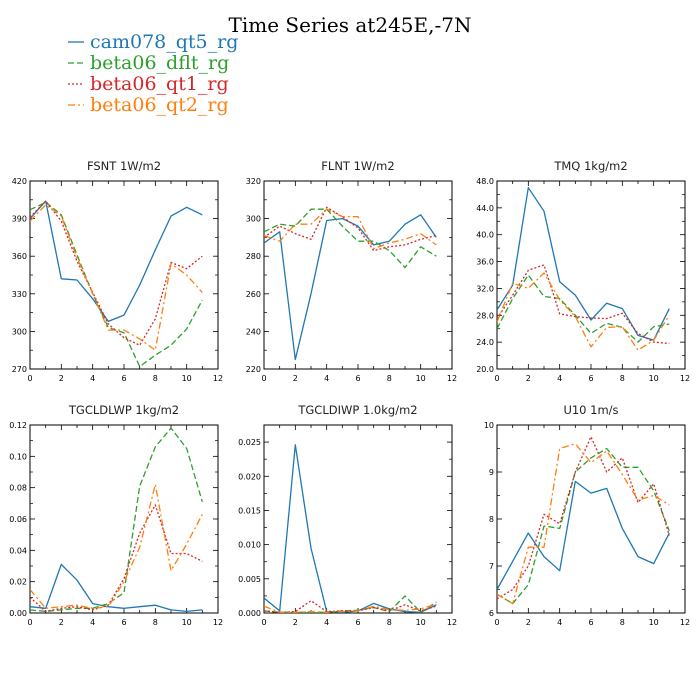 Image resolution: width=700 pixels, height=700 pixels. Describe the element at coordinates (164, 42) in the screenshot. I see `legend-label-cam078_qt5_rg: cam078_qt5_rg` at that location.